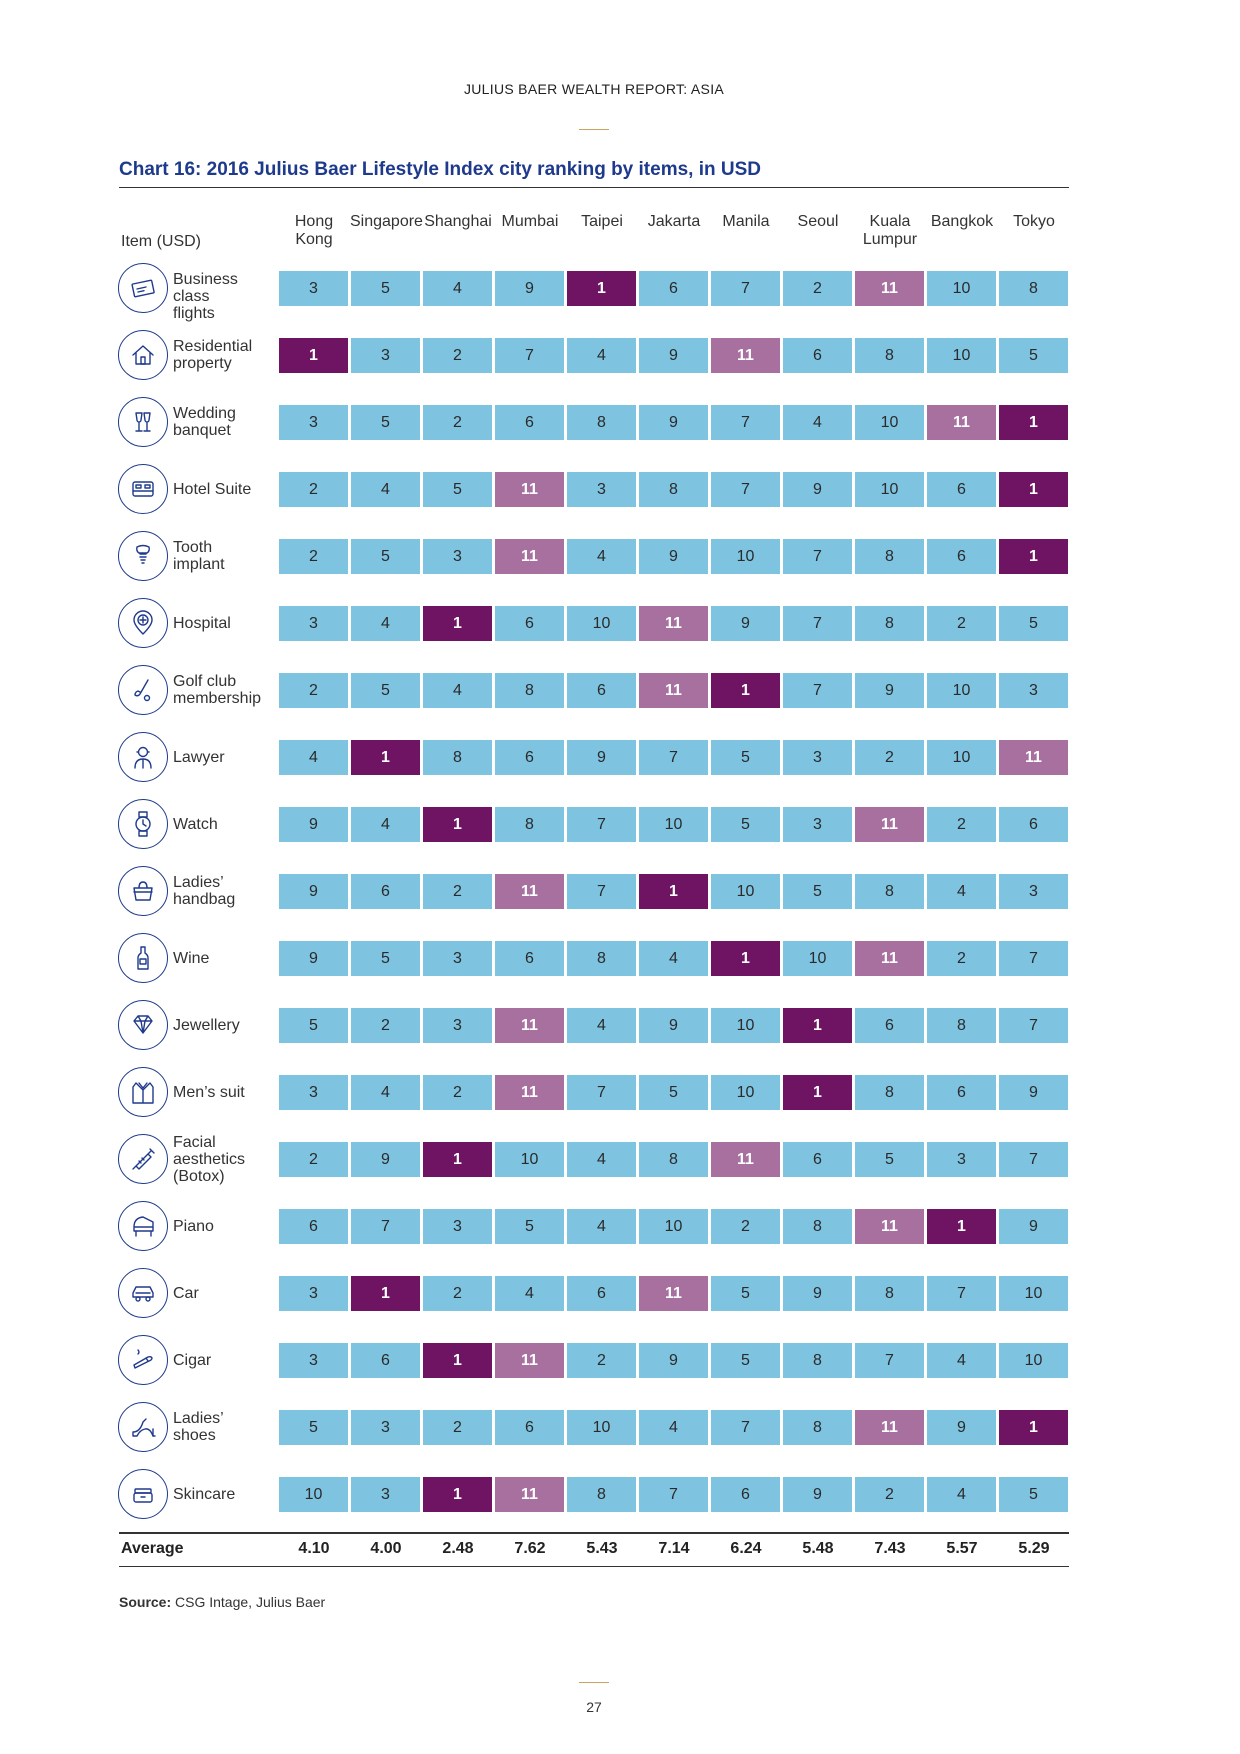 The height and width of the screenshot is (1754, 1240). Describe the element at coordinates (314, 239) in the screenshot. I see `column-header-line: Kong` at that location.